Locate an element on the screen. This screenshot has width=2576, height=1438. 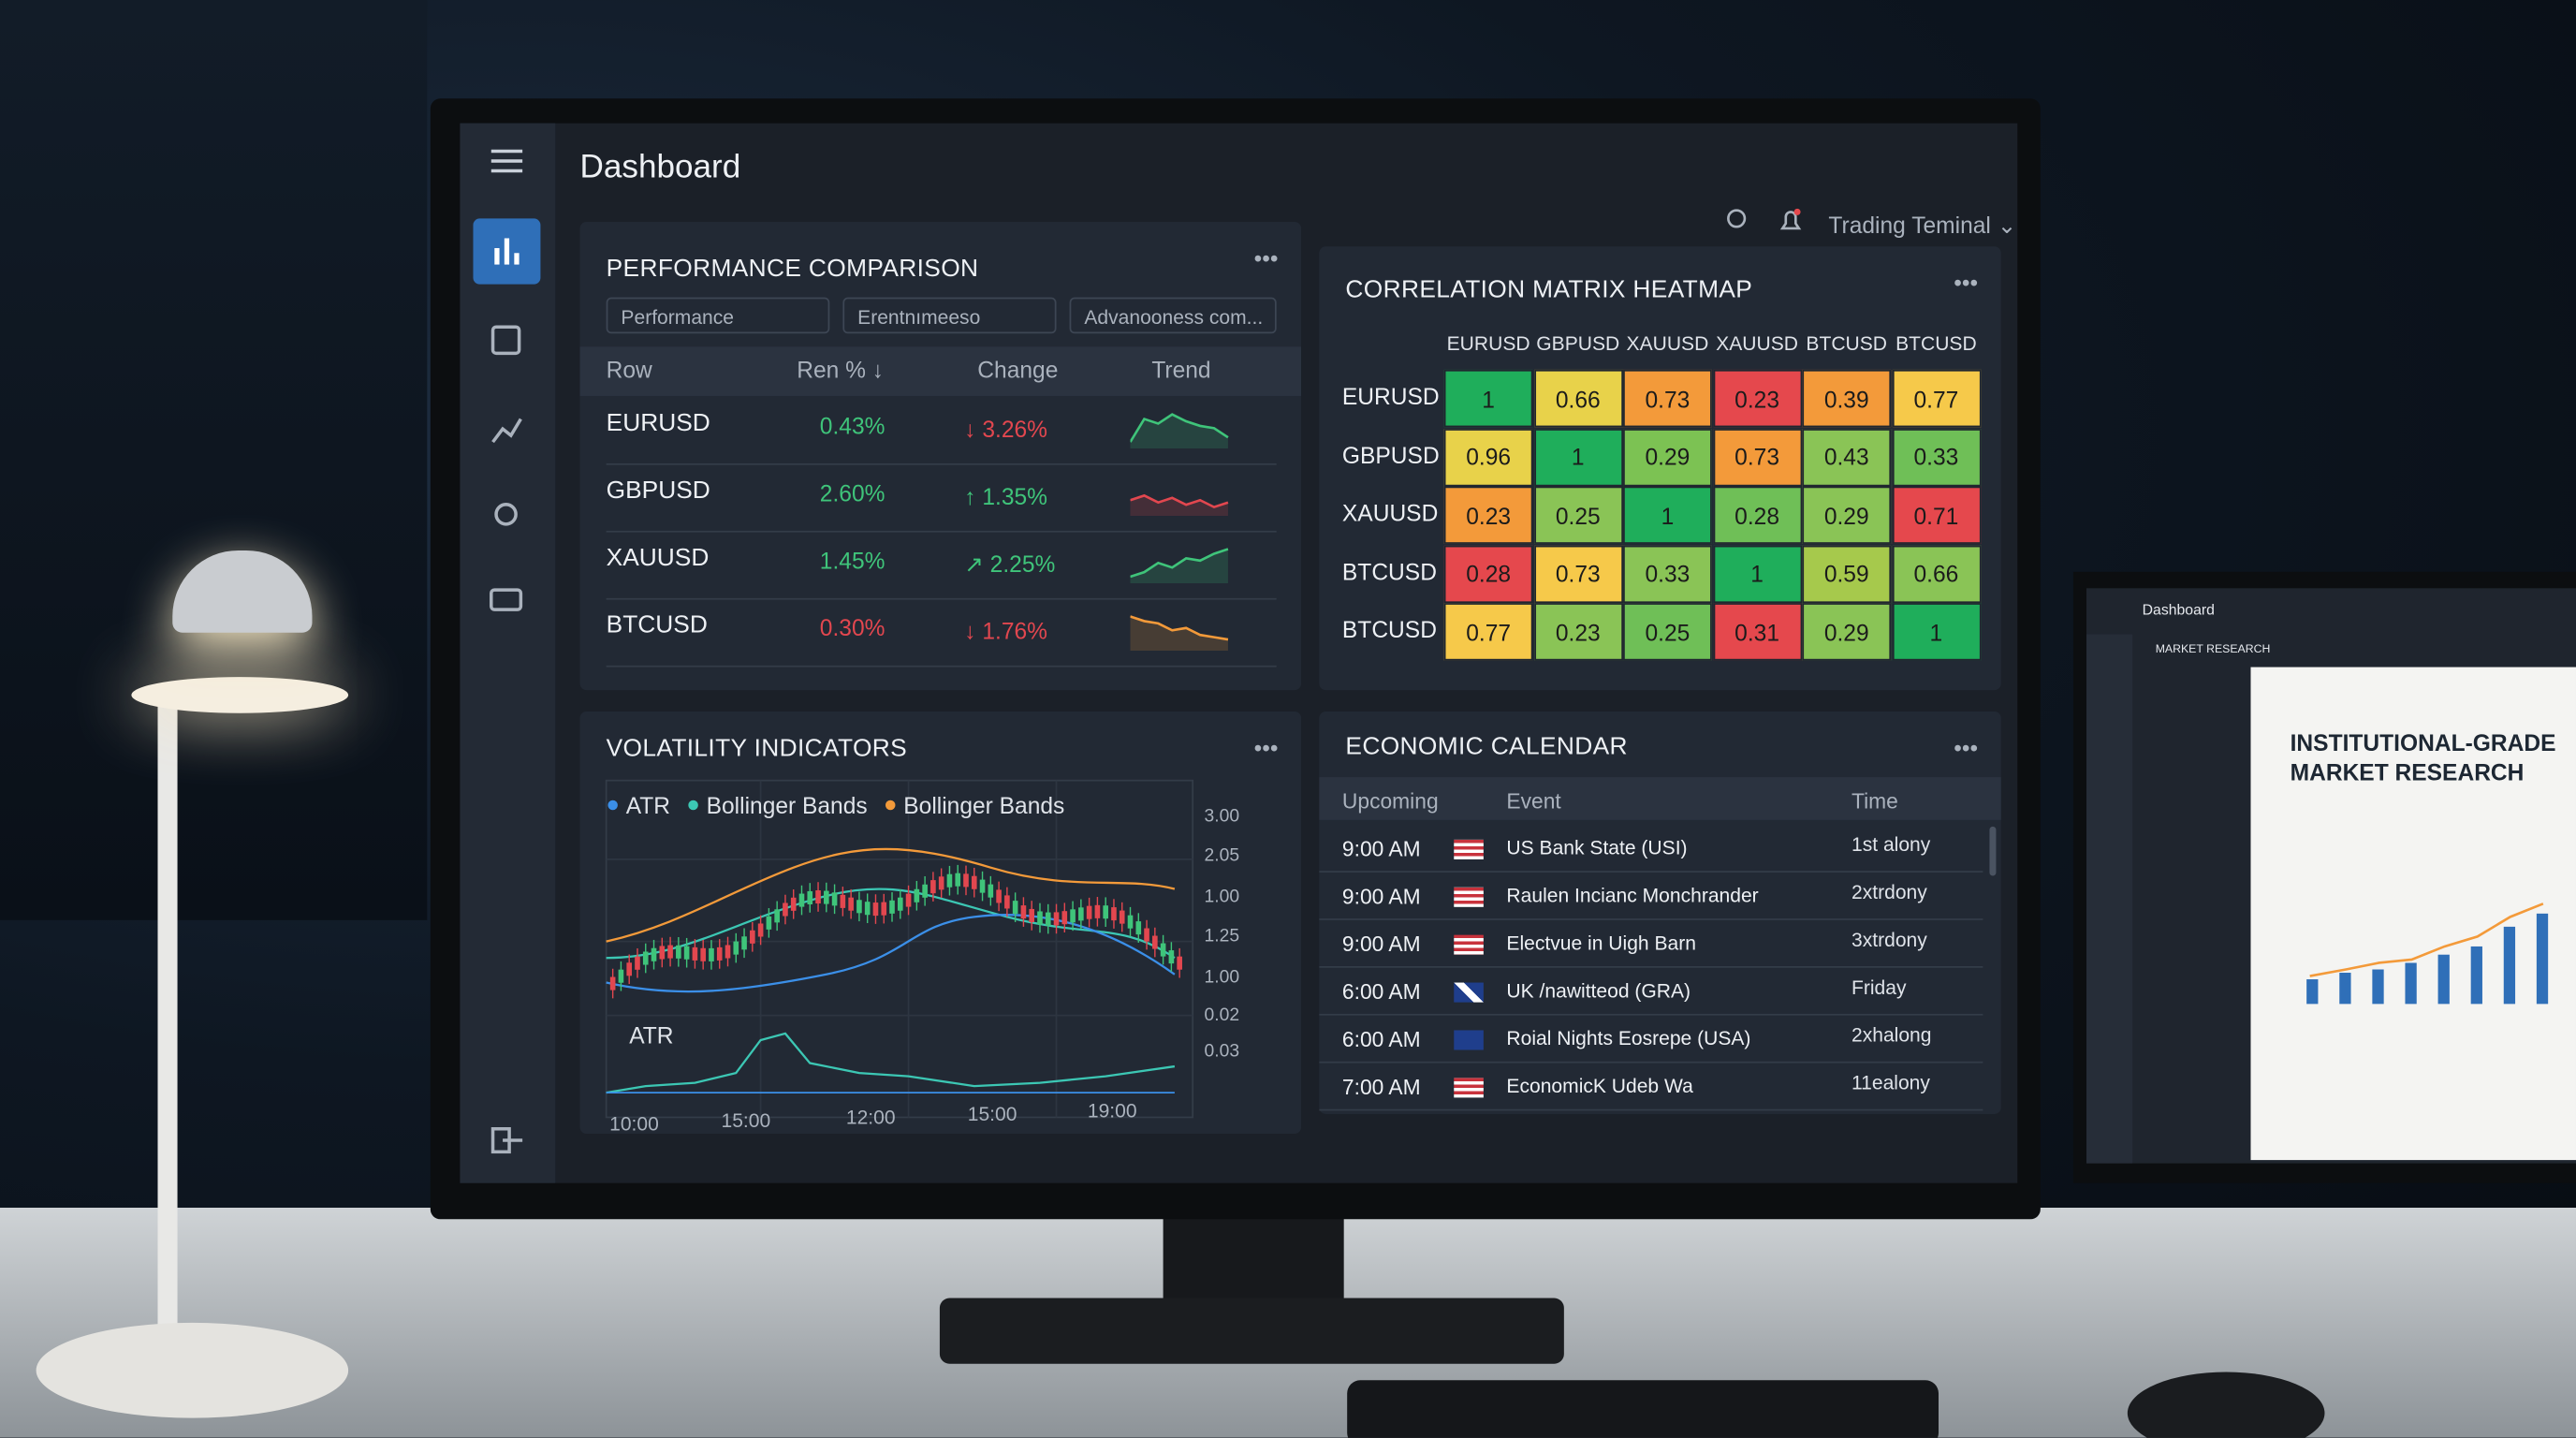
heatmap-cell: 0.59 is located at coordinates (1847, 574).